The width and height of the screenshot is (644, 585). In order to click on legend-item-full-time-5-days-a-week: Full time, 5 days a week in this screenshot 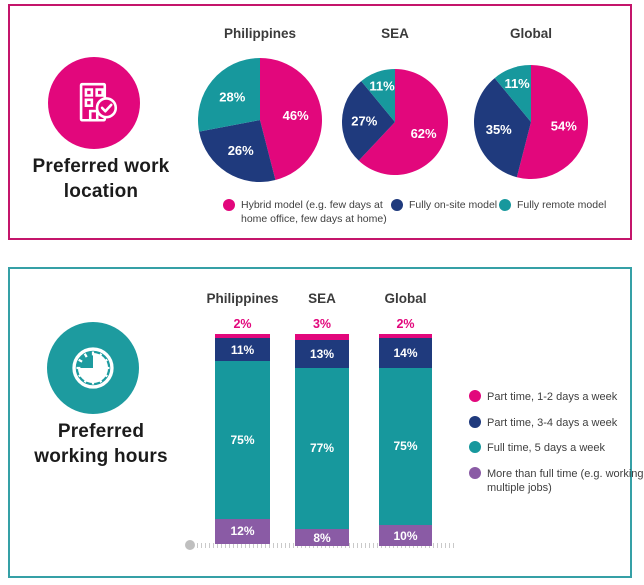, I will do `click(556, 448)`.